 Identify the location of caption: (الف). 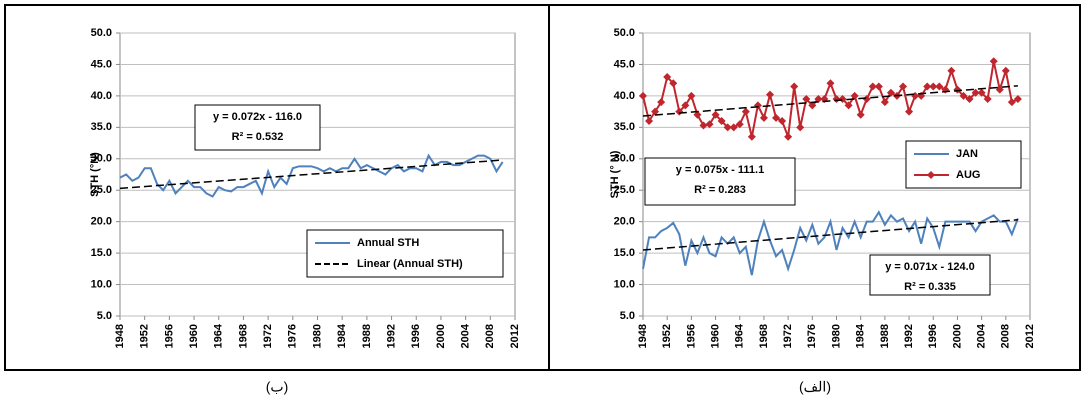
(815, 387).